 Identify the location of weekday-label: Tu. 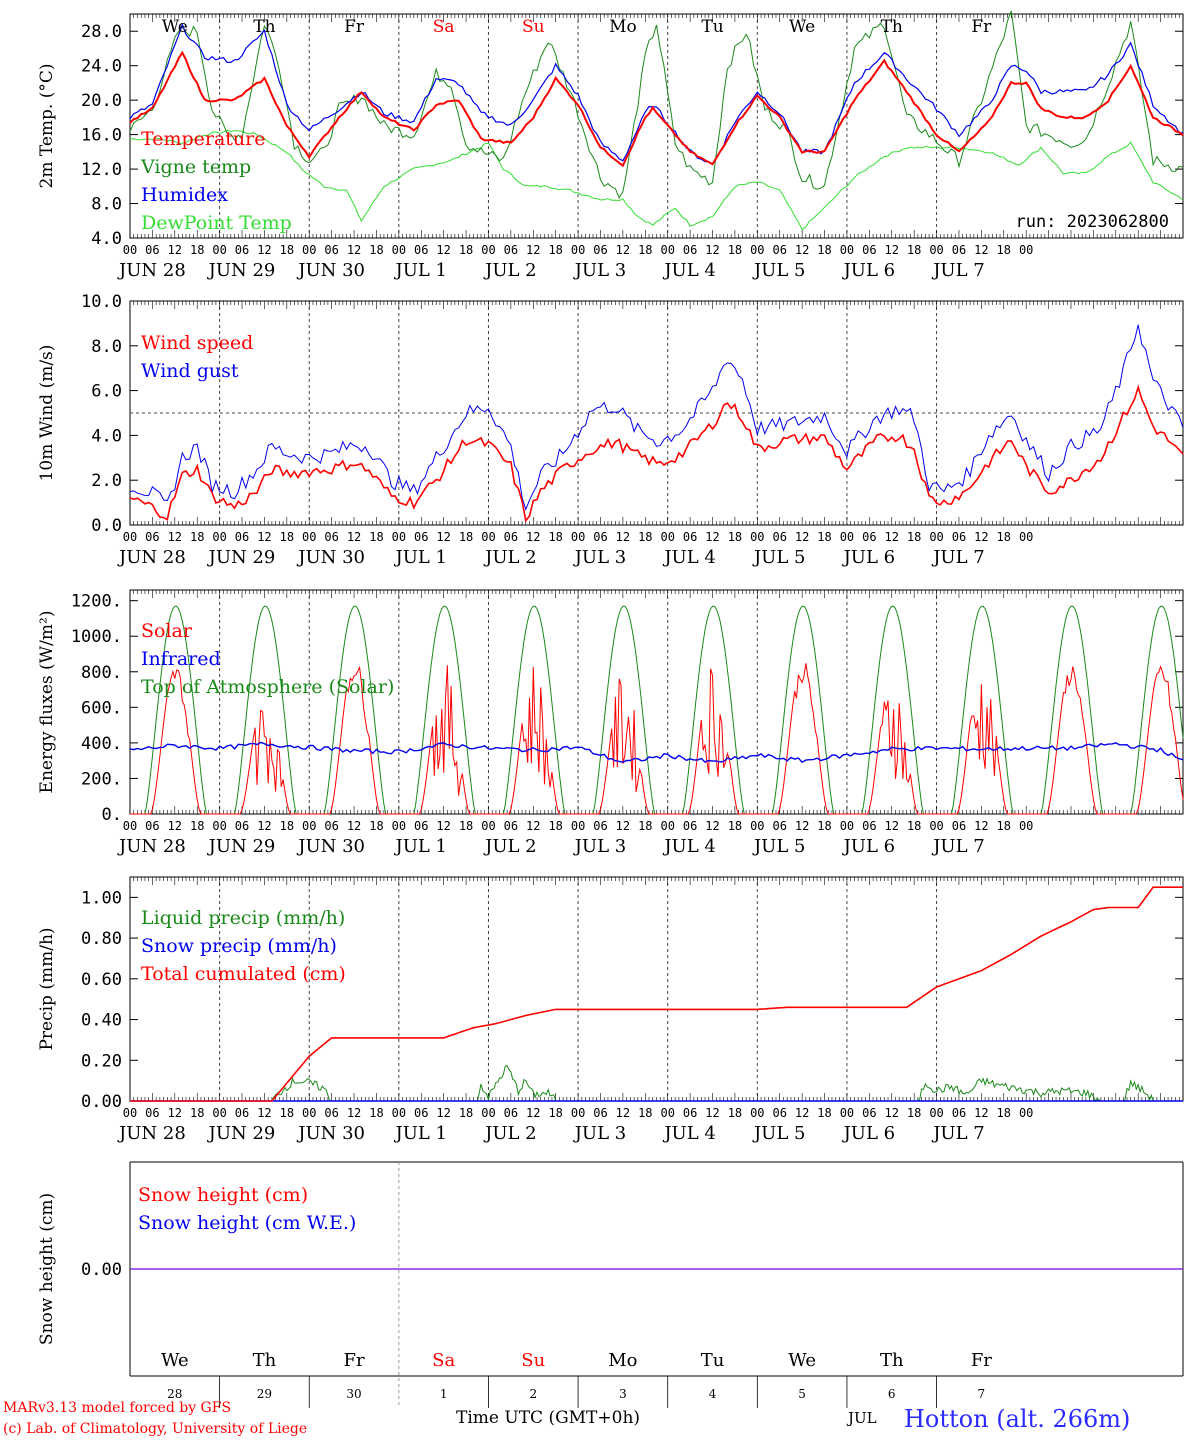
(712, 27).